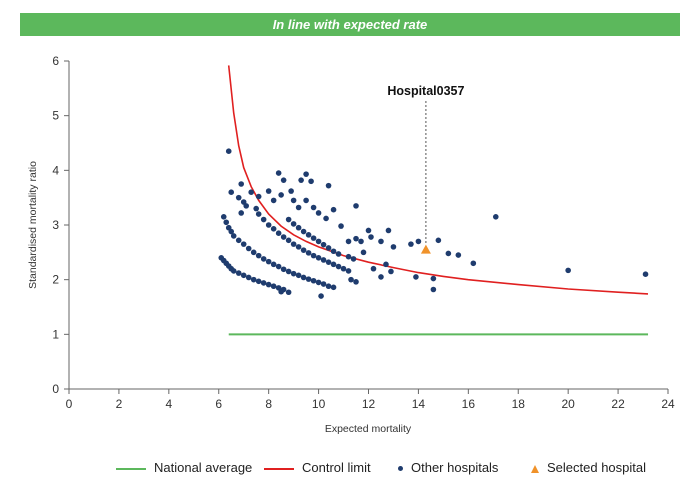  Describe the element at coordinates (55, 280) in the screenshot. I see `y-tick-label: 2` at that location.